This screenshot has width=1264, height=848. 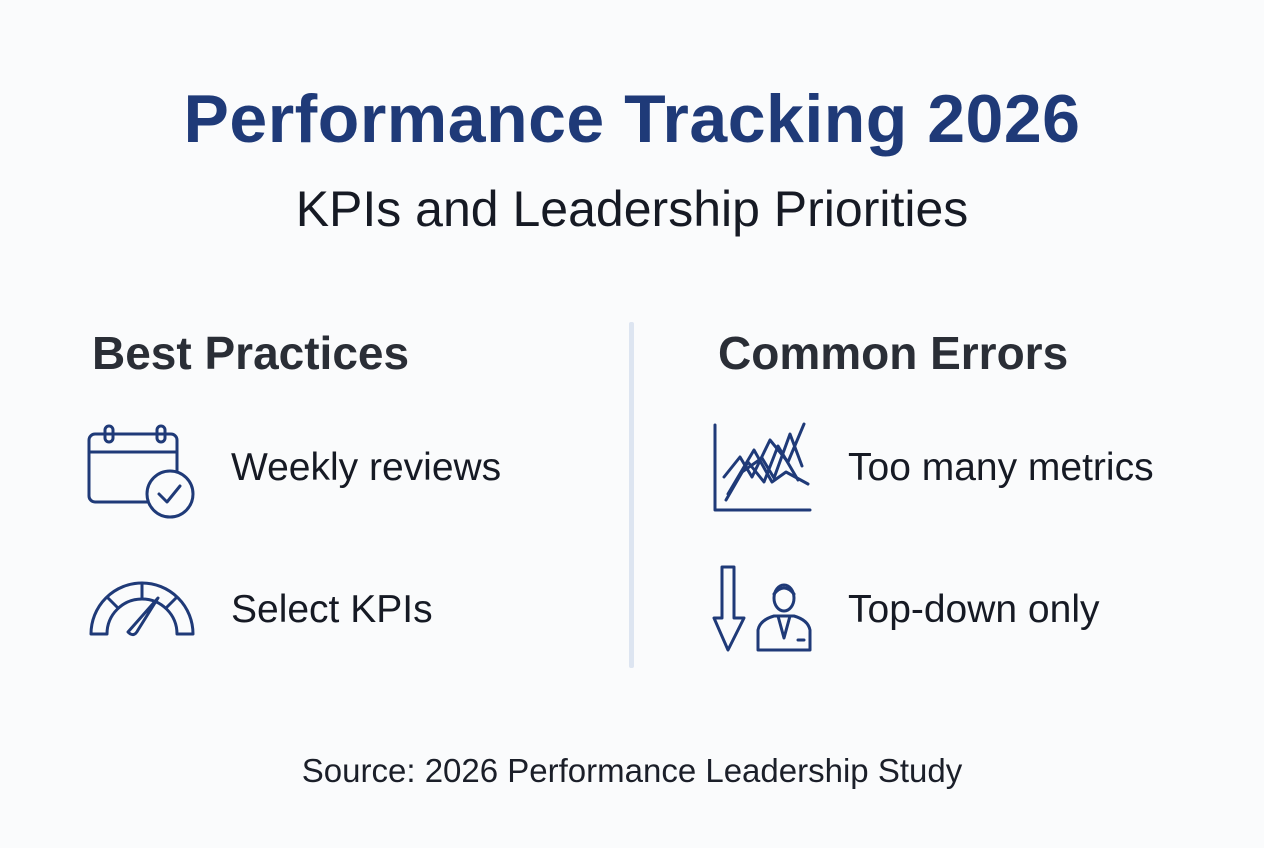 What do you see at coordinates (332, 609) in the screenshot?
I see `best-practice-item: Select KPIs` at bounding box center [332, 609].